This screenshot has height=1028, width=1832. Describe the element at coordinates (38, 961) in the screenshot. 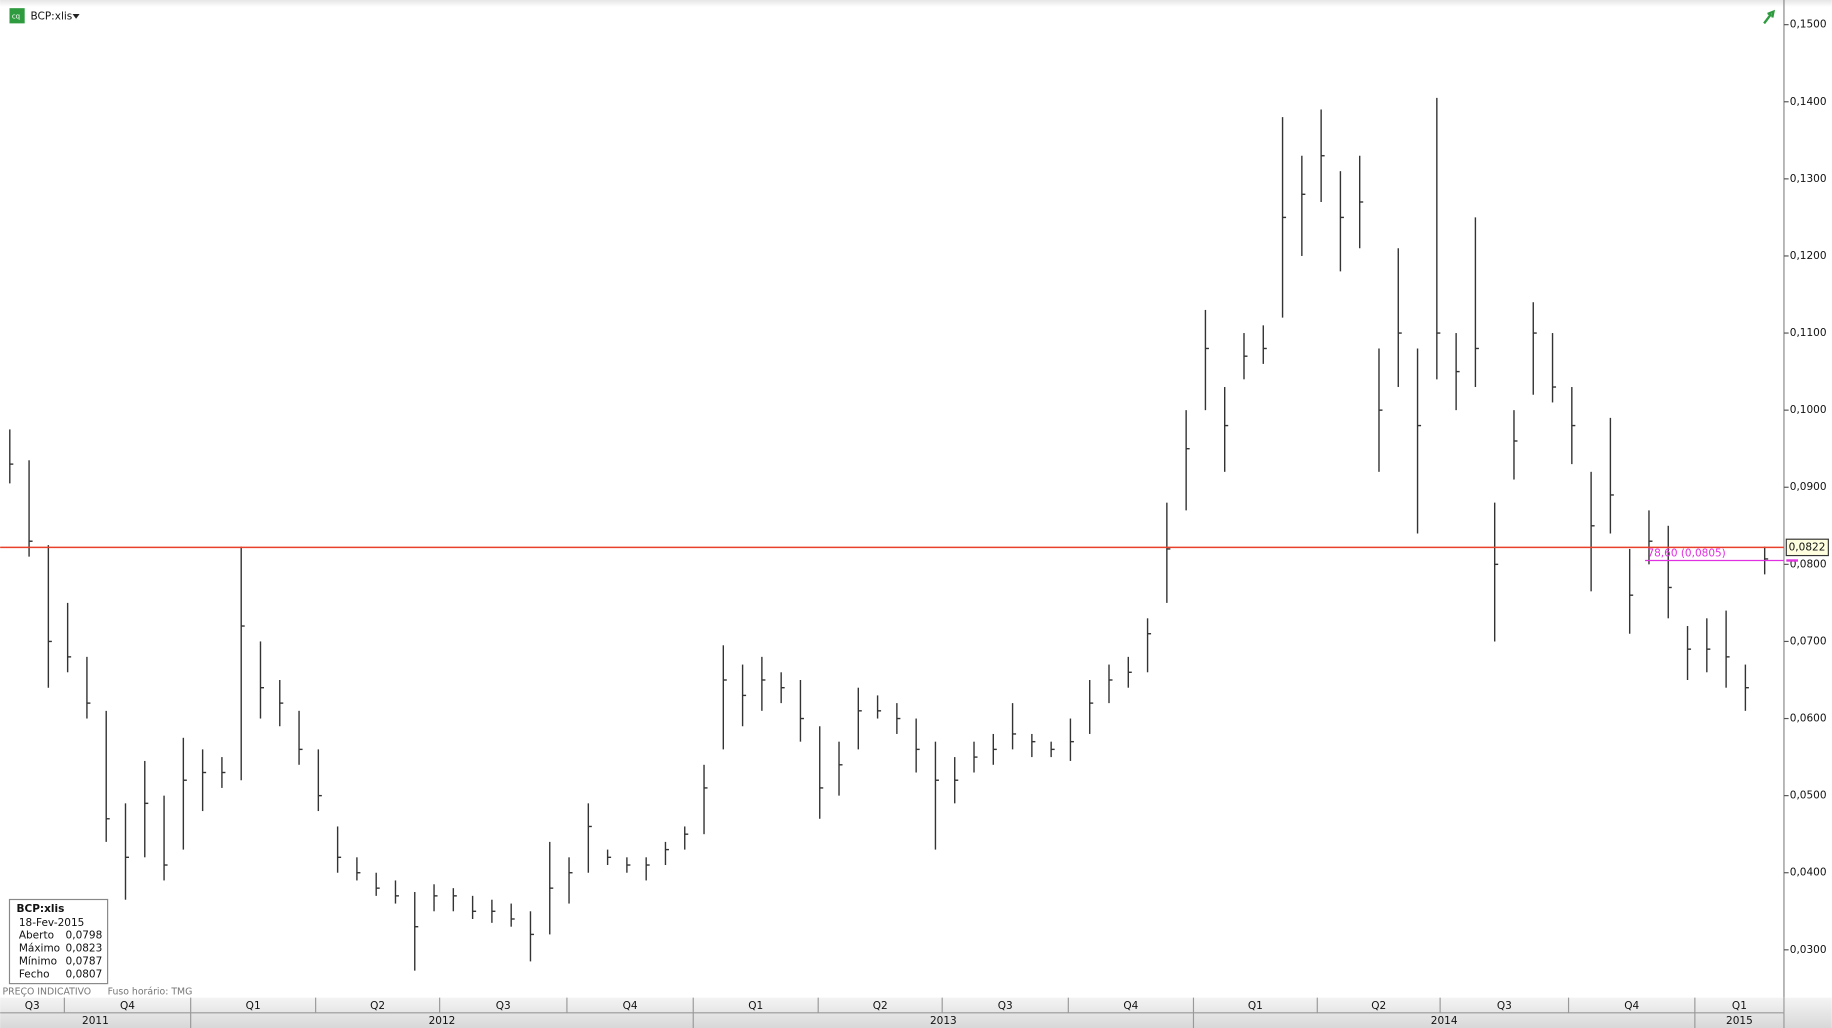

I see `info-label: Mínimo` at that location.